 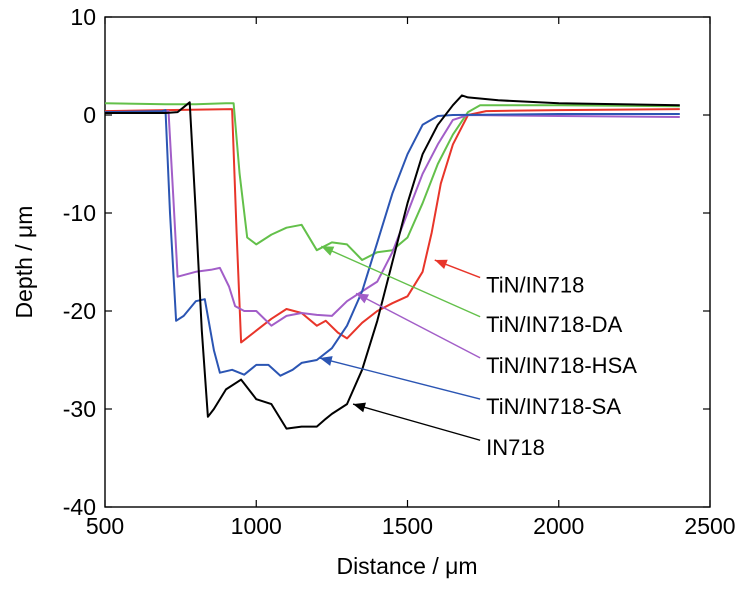 I want to click on leader-line-tin-in718-sa, so click(x=400, y=378).